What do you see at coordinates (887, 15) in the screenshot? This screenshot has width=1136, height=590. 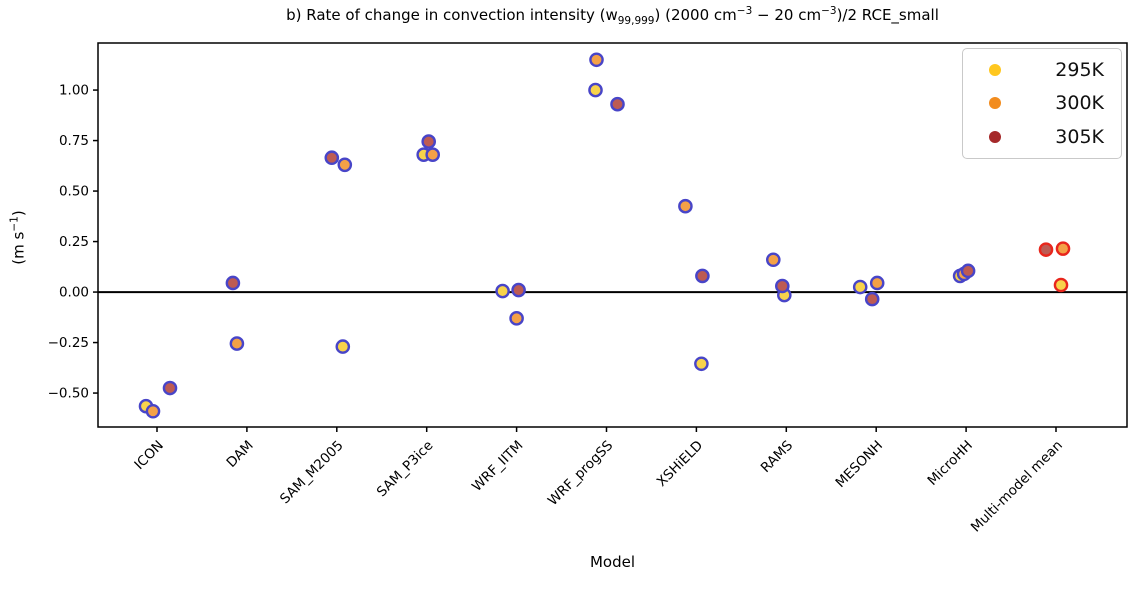 I see `chart-title-post: )/2 RCE_small` at bounding box center [887, 15].